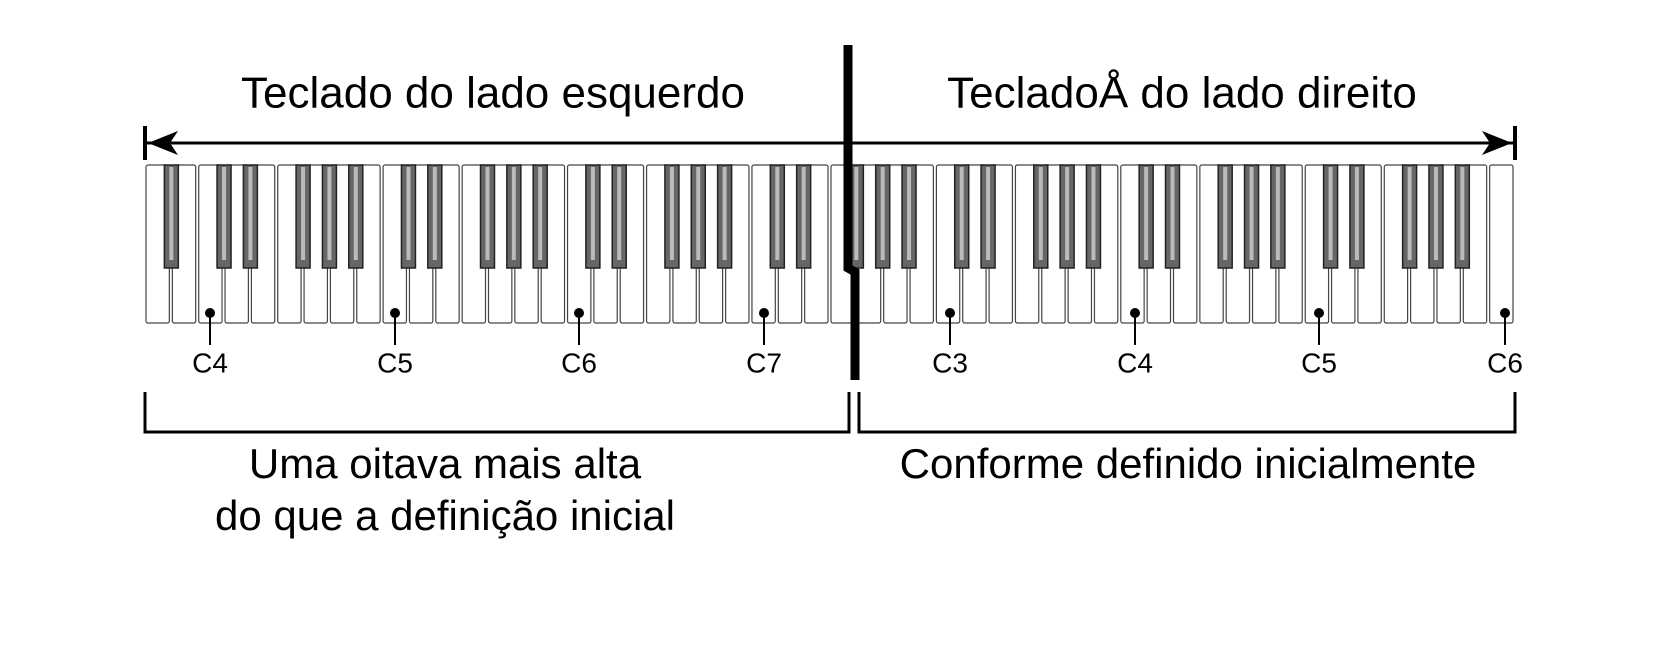  I want to click on range-arrow, so click(830, 143).